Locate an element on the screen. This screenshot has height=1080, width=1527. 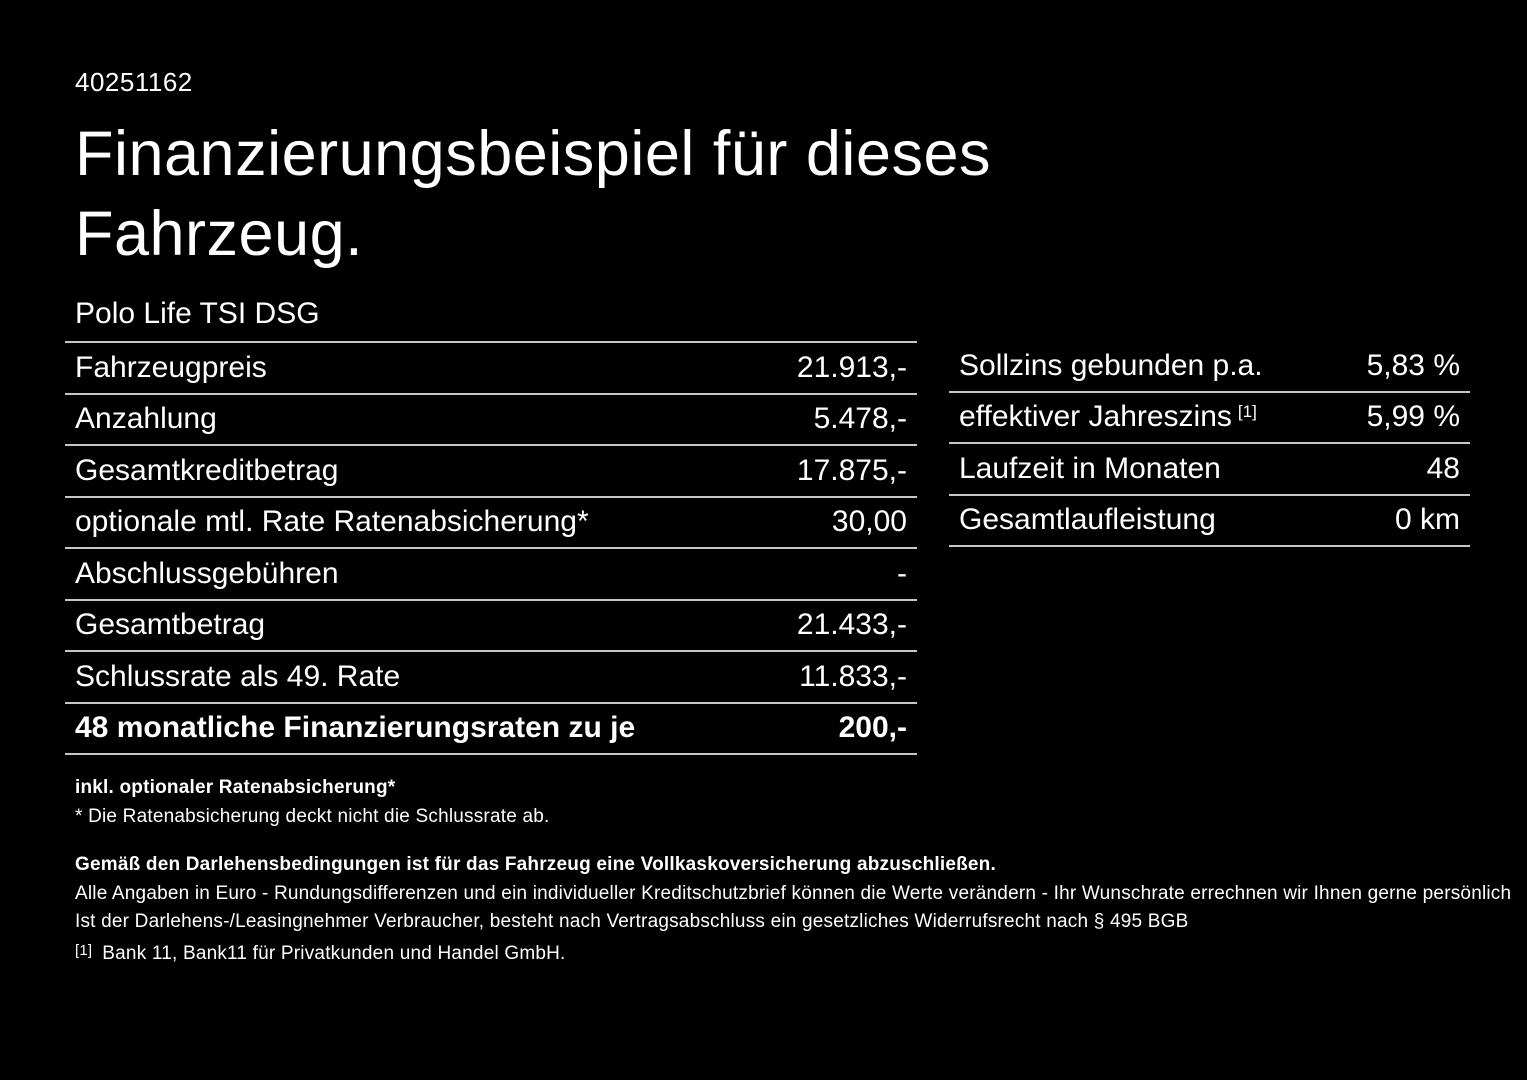
row-value: 5,83 % is located at coordinates (1413, 365).